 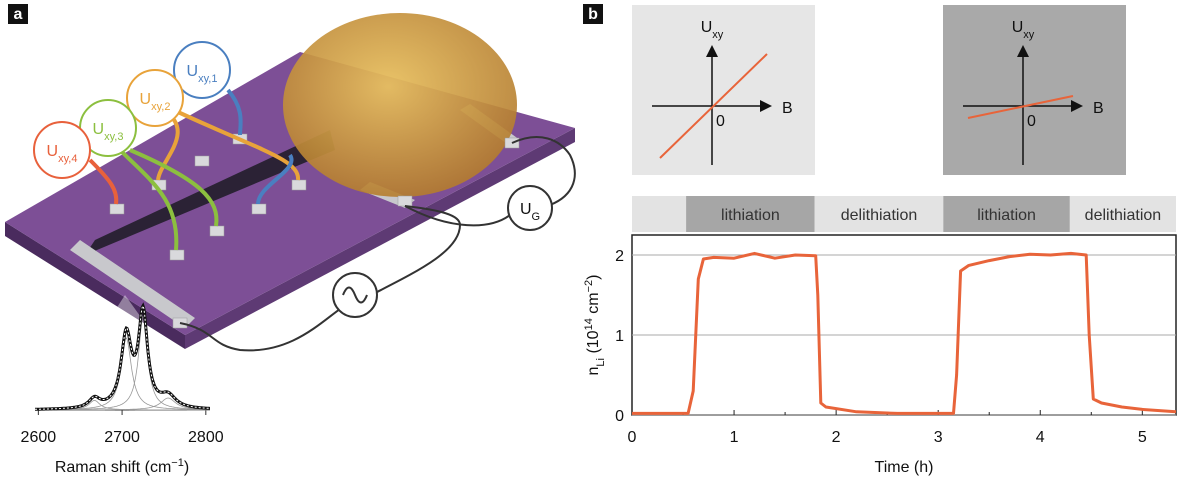 I want to click on text-part: n, so click(x=593, y=371).